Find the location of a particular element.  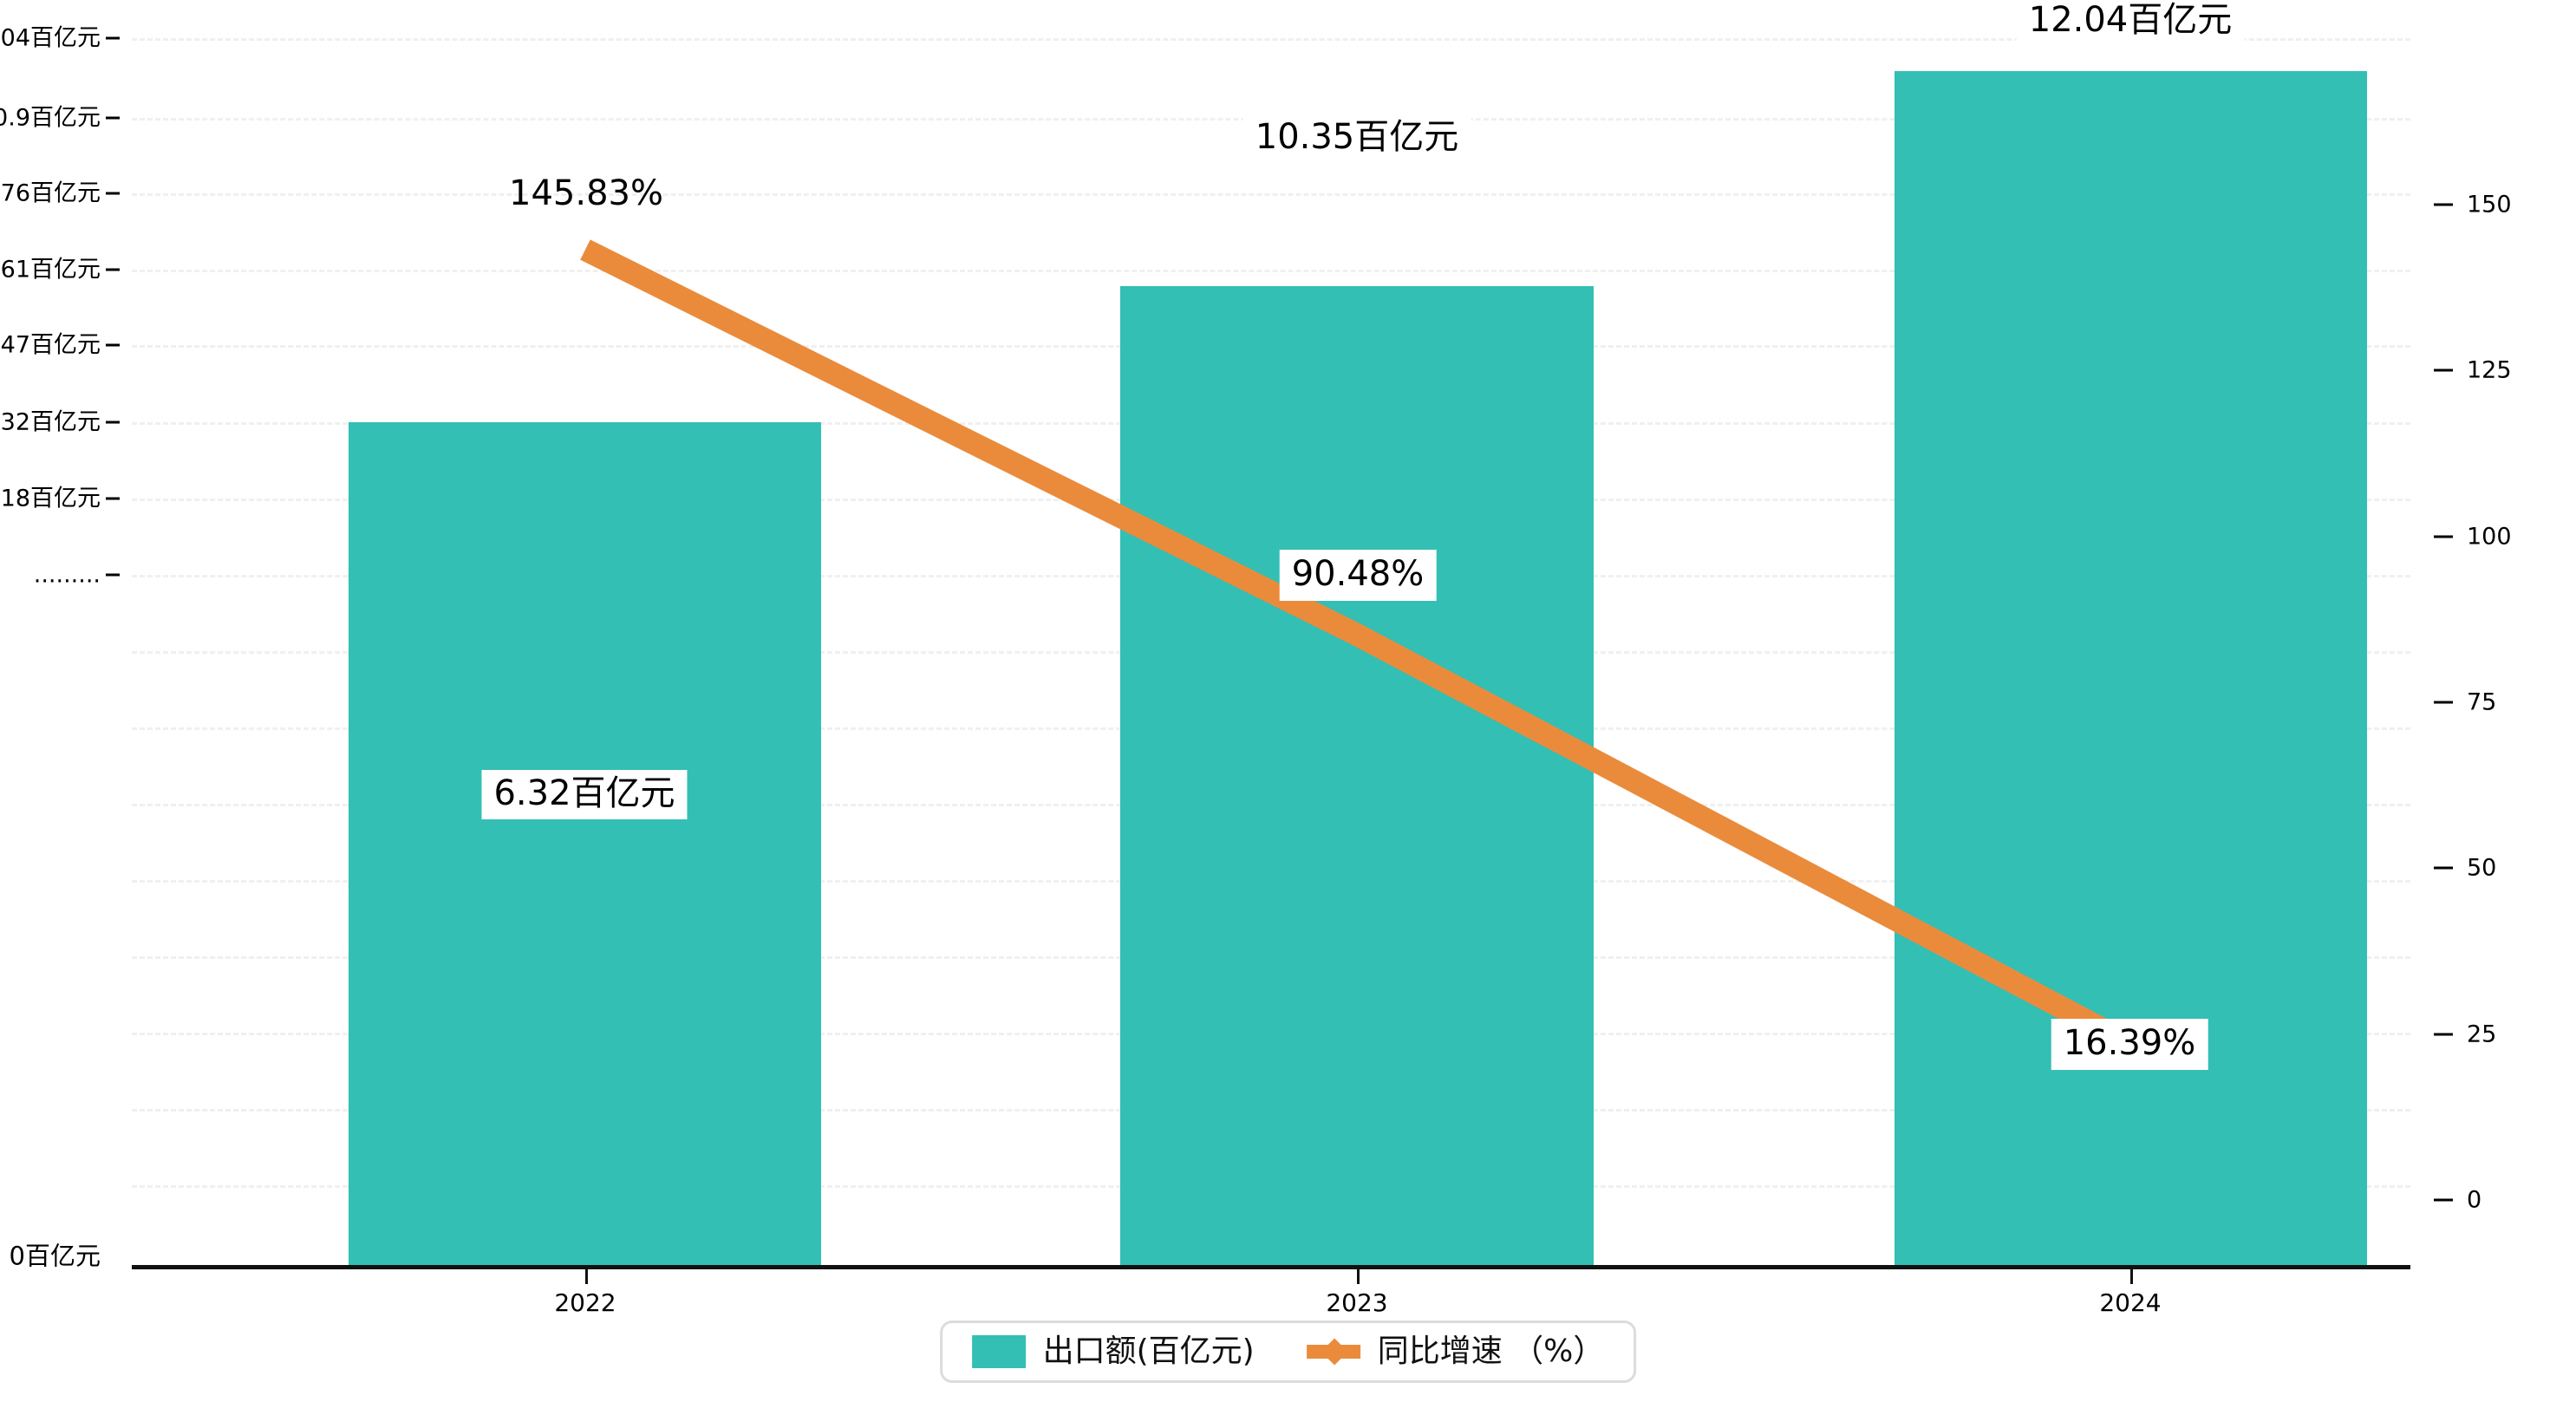

legend-label-bar: 出口额(百亿元) is located at coordinates (1148, 1351).